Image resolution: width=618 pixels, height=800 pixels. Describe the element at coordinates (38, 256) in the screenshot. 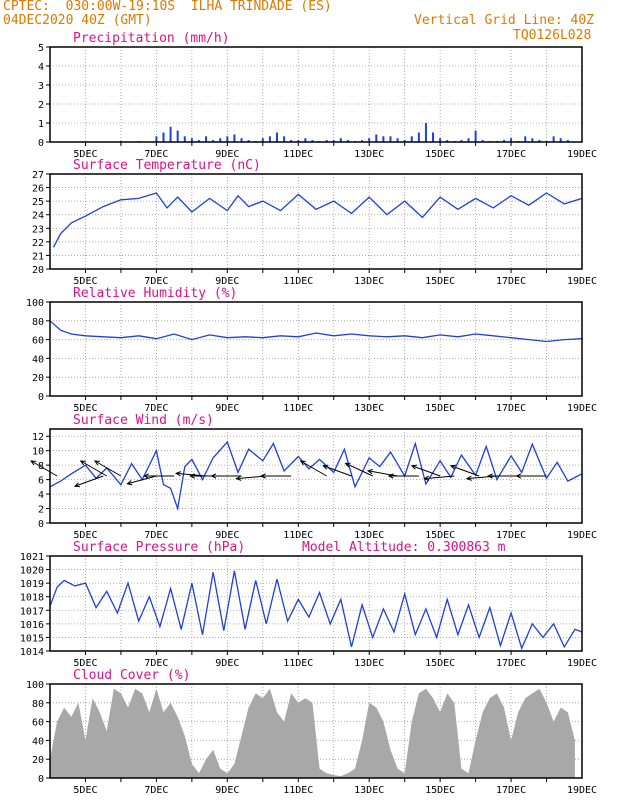

I see `y-tick-label: 21` at that location.